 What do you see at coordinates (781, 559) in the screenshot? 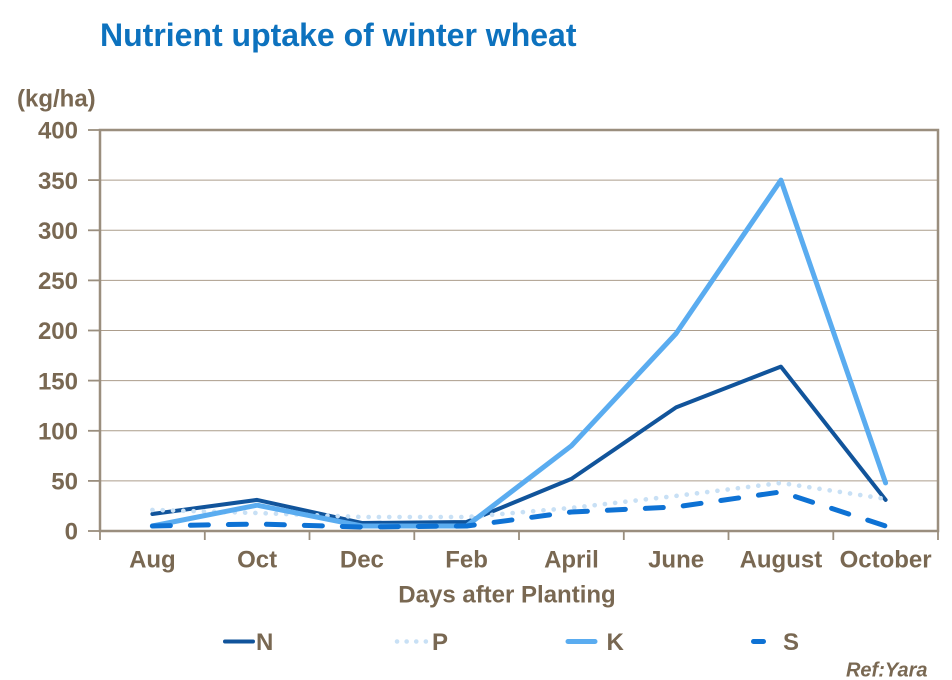
I see `svg-text: August` at bounding box center [781, 559].